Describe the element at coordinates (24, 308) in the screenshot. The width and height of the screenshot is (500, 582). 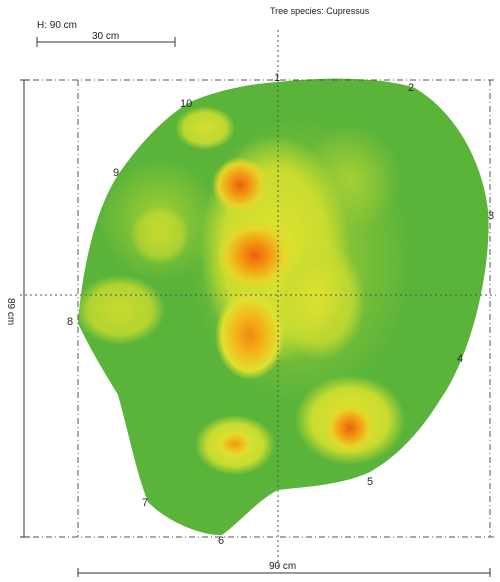
I see `depth-dimension-line` at that location.